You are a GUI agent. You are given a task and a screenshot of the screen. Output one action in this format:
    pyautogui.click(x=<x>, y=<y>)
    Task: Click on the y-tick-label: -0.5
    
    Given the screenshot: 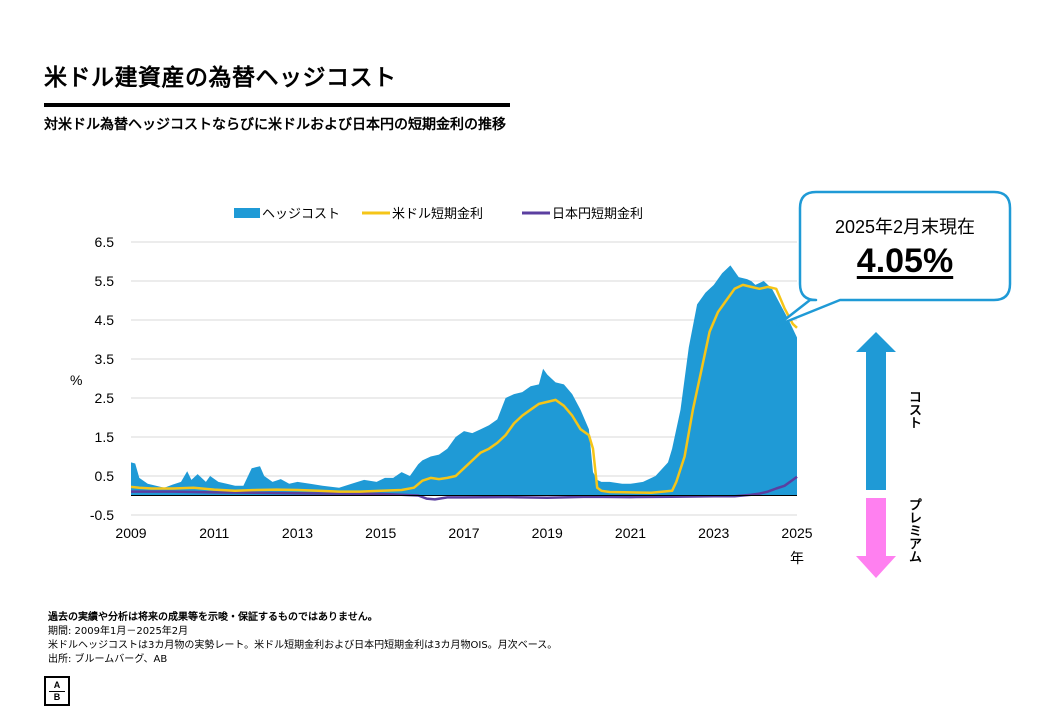 What is the action you would take?
    pyautogui.click(x=102, y=515)
    